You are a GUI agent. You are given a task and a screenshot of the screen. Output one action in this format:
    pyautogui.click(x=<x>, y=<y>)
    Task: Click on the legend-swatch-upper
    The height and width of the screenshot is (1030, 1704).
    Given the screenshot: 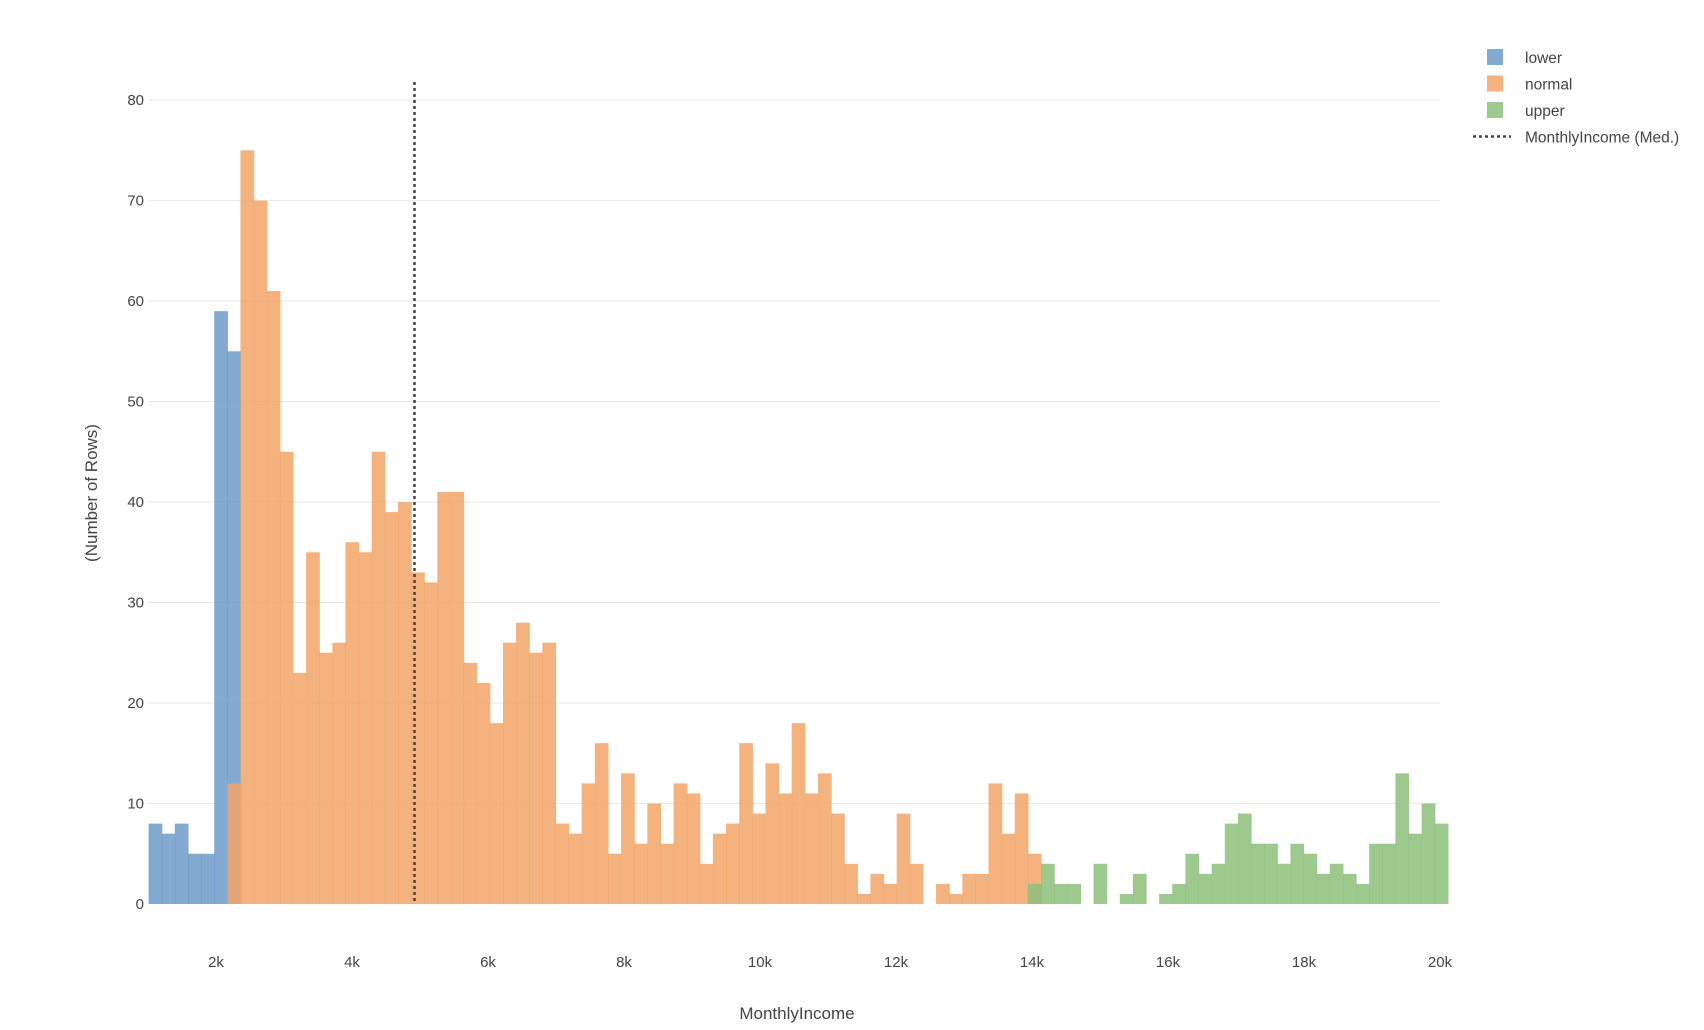 What is the action you would take?
    pyautogui.click(x=1495, y=110)
    